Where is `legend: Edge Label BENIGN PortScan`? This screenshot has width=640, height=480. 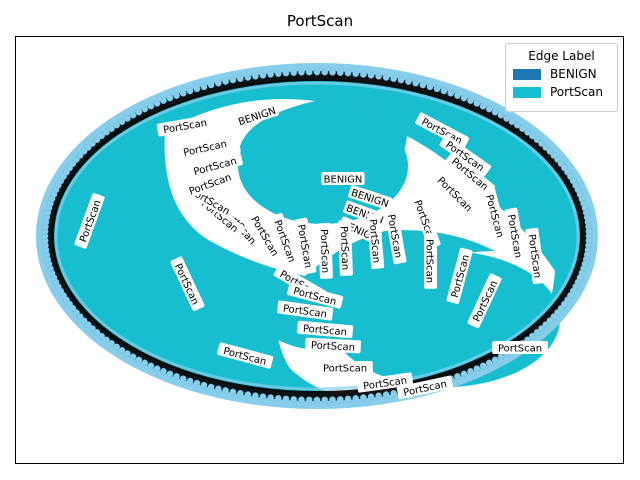
legend: Edge Label BENIGN PortScan is located at coordinates (561, 77).